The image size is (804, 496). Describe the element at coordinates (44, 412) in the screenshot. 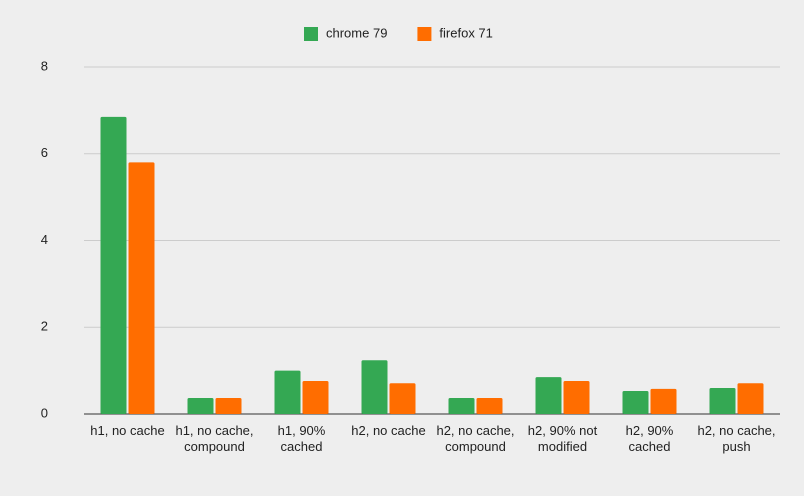

I see `y-tick-label: 0` at that location.